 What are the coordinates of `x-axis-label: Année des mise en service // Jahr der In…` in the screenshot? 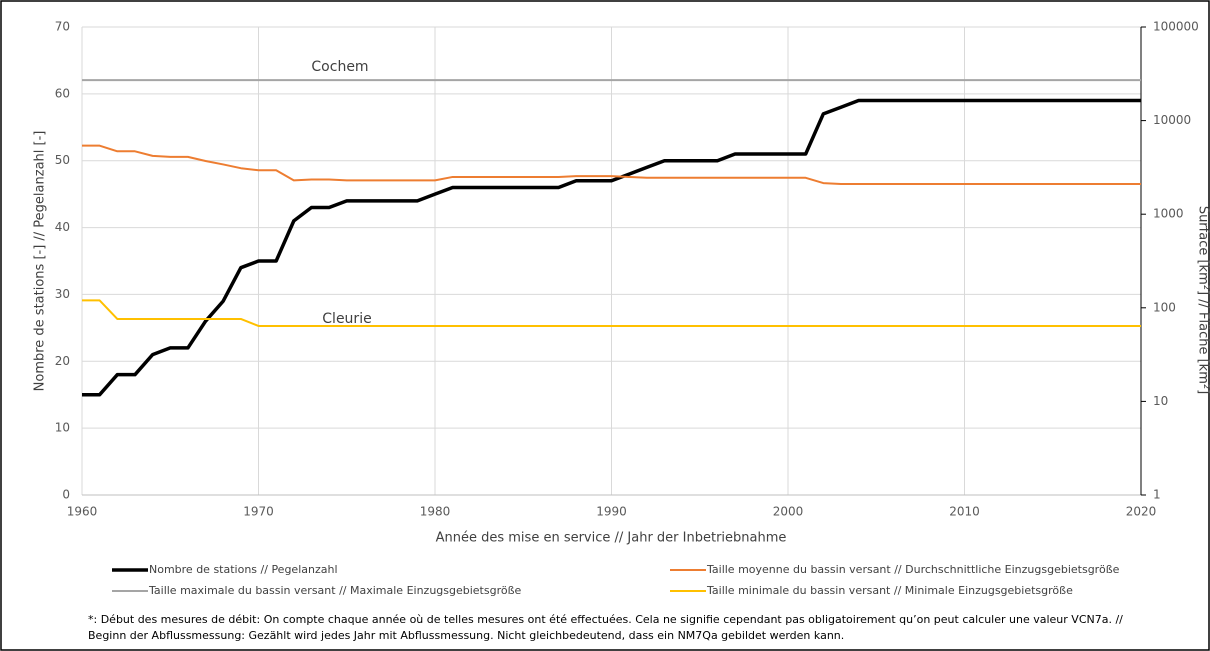 It's located at (611, 538).